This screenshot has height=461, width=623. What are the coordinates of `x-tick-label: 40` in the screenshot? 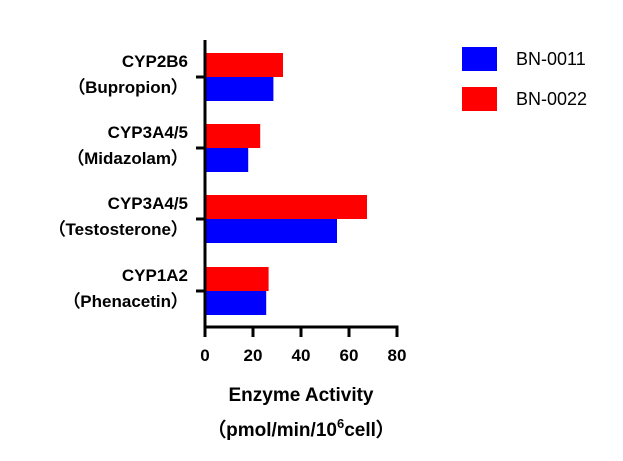 It's located at (301, 355).